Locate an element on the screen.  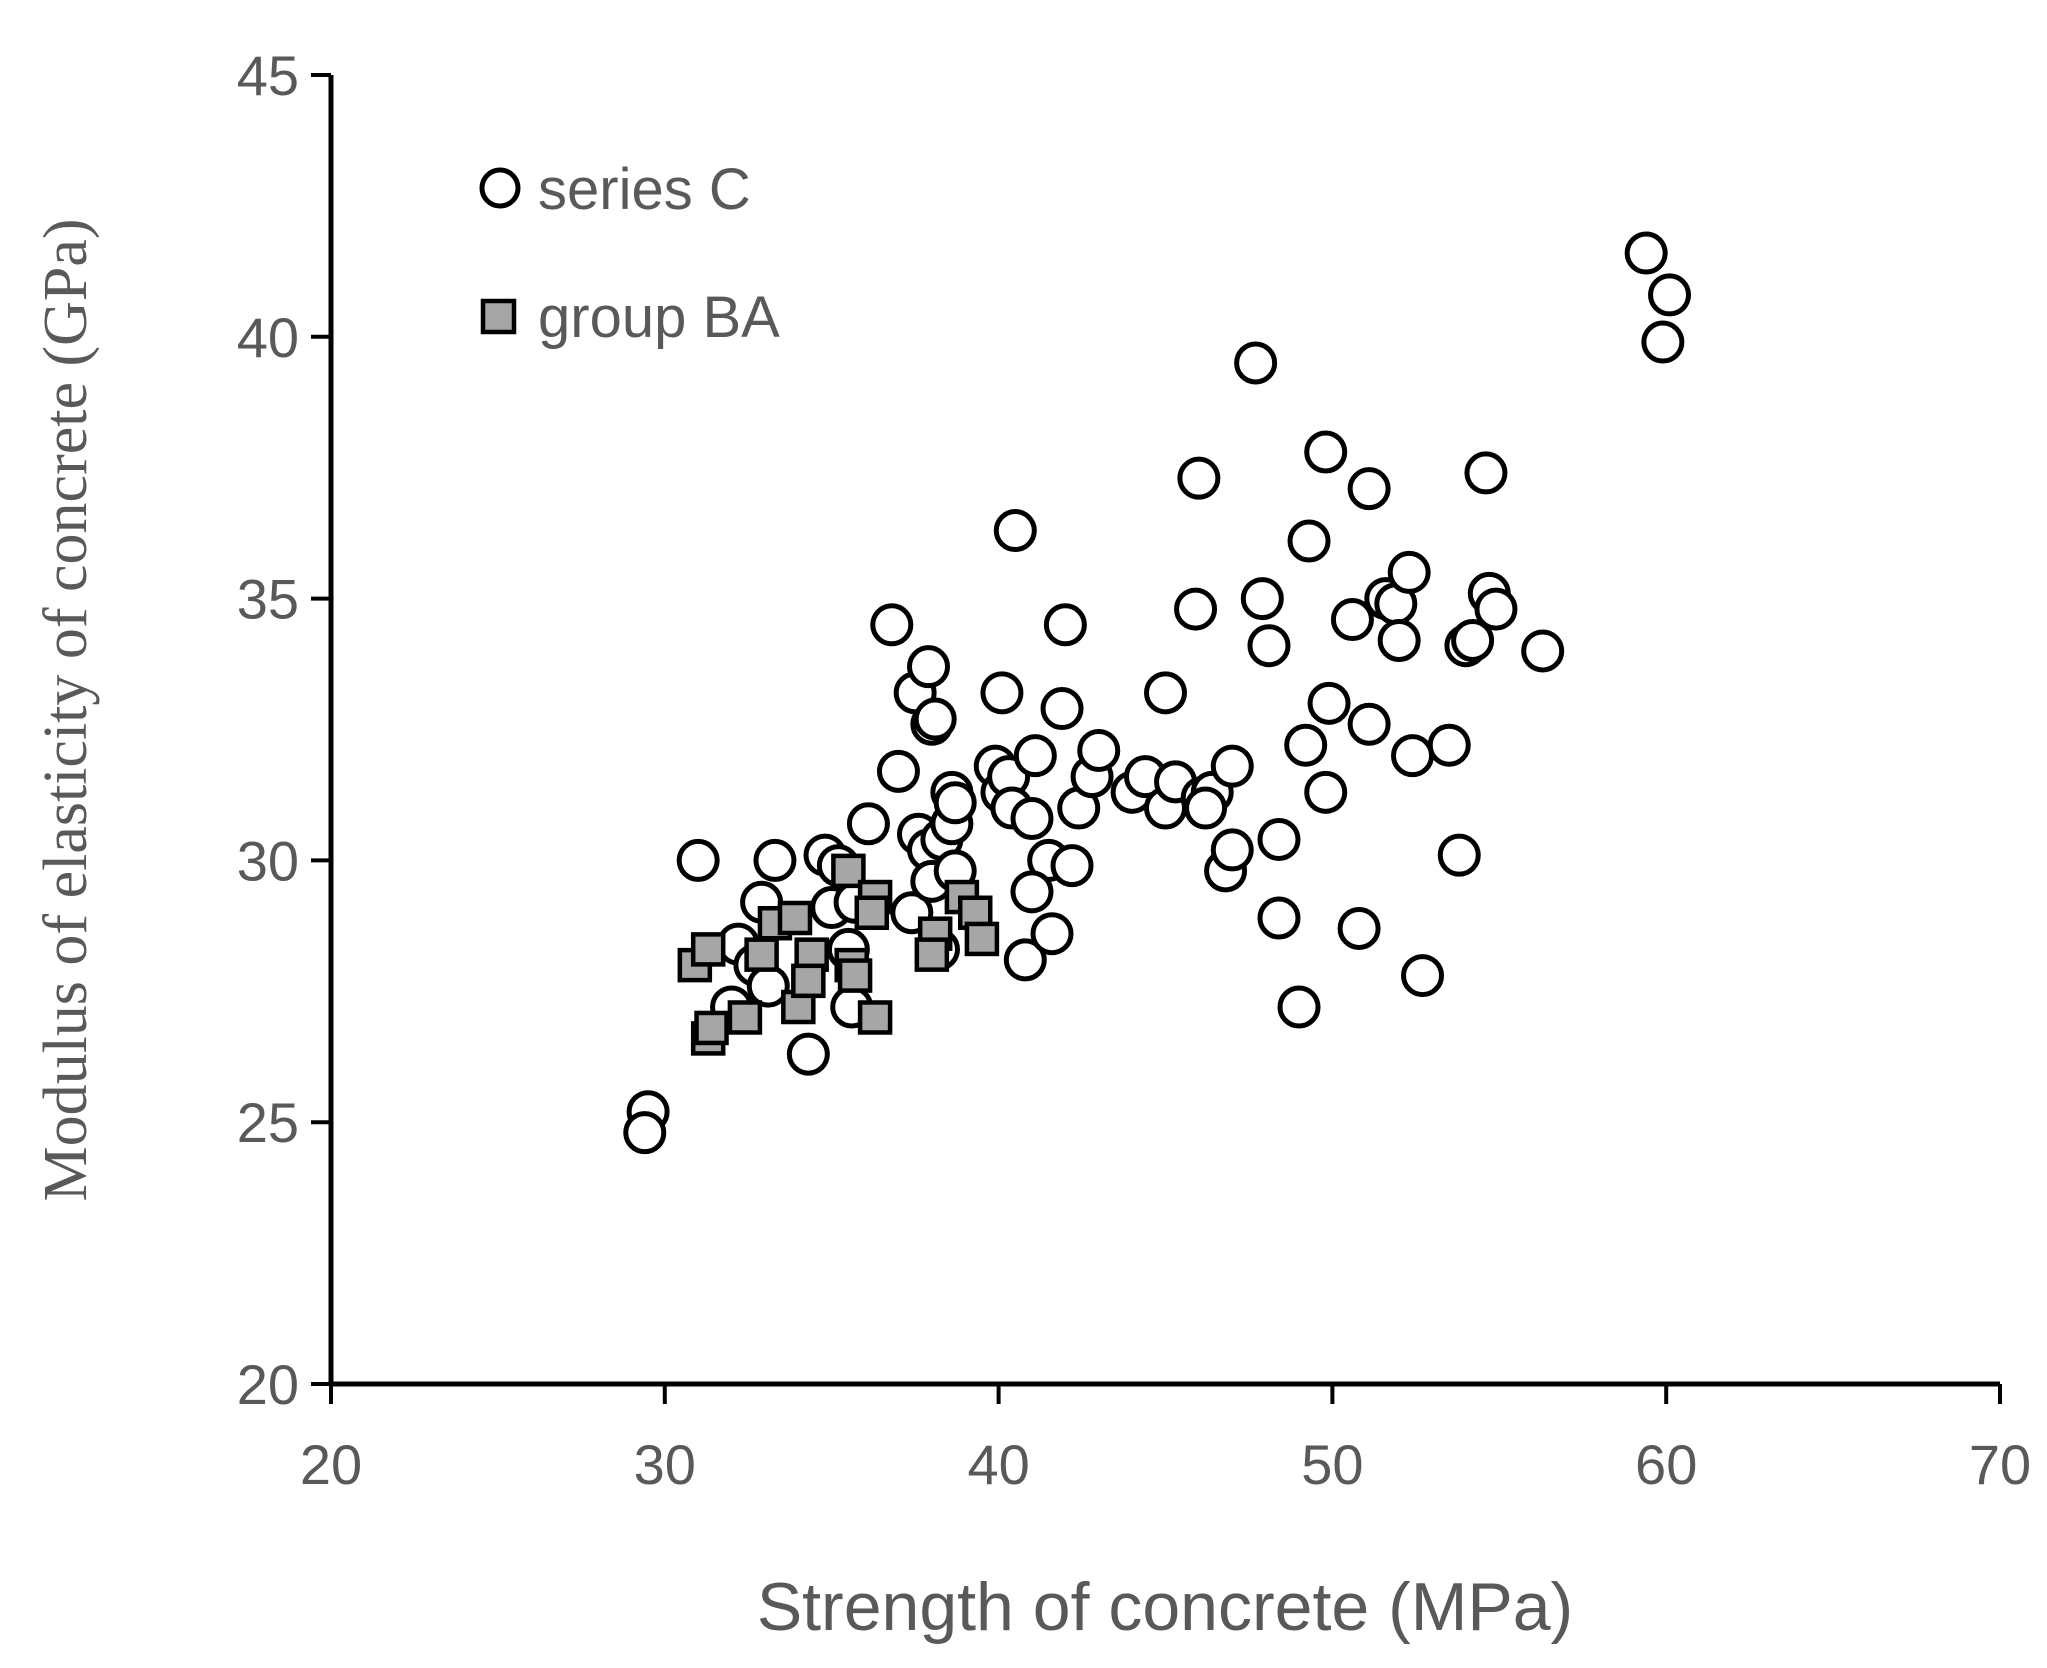
x-ticks: 20 30 40 50 60 70 is located at coordinates (1165, 1440).